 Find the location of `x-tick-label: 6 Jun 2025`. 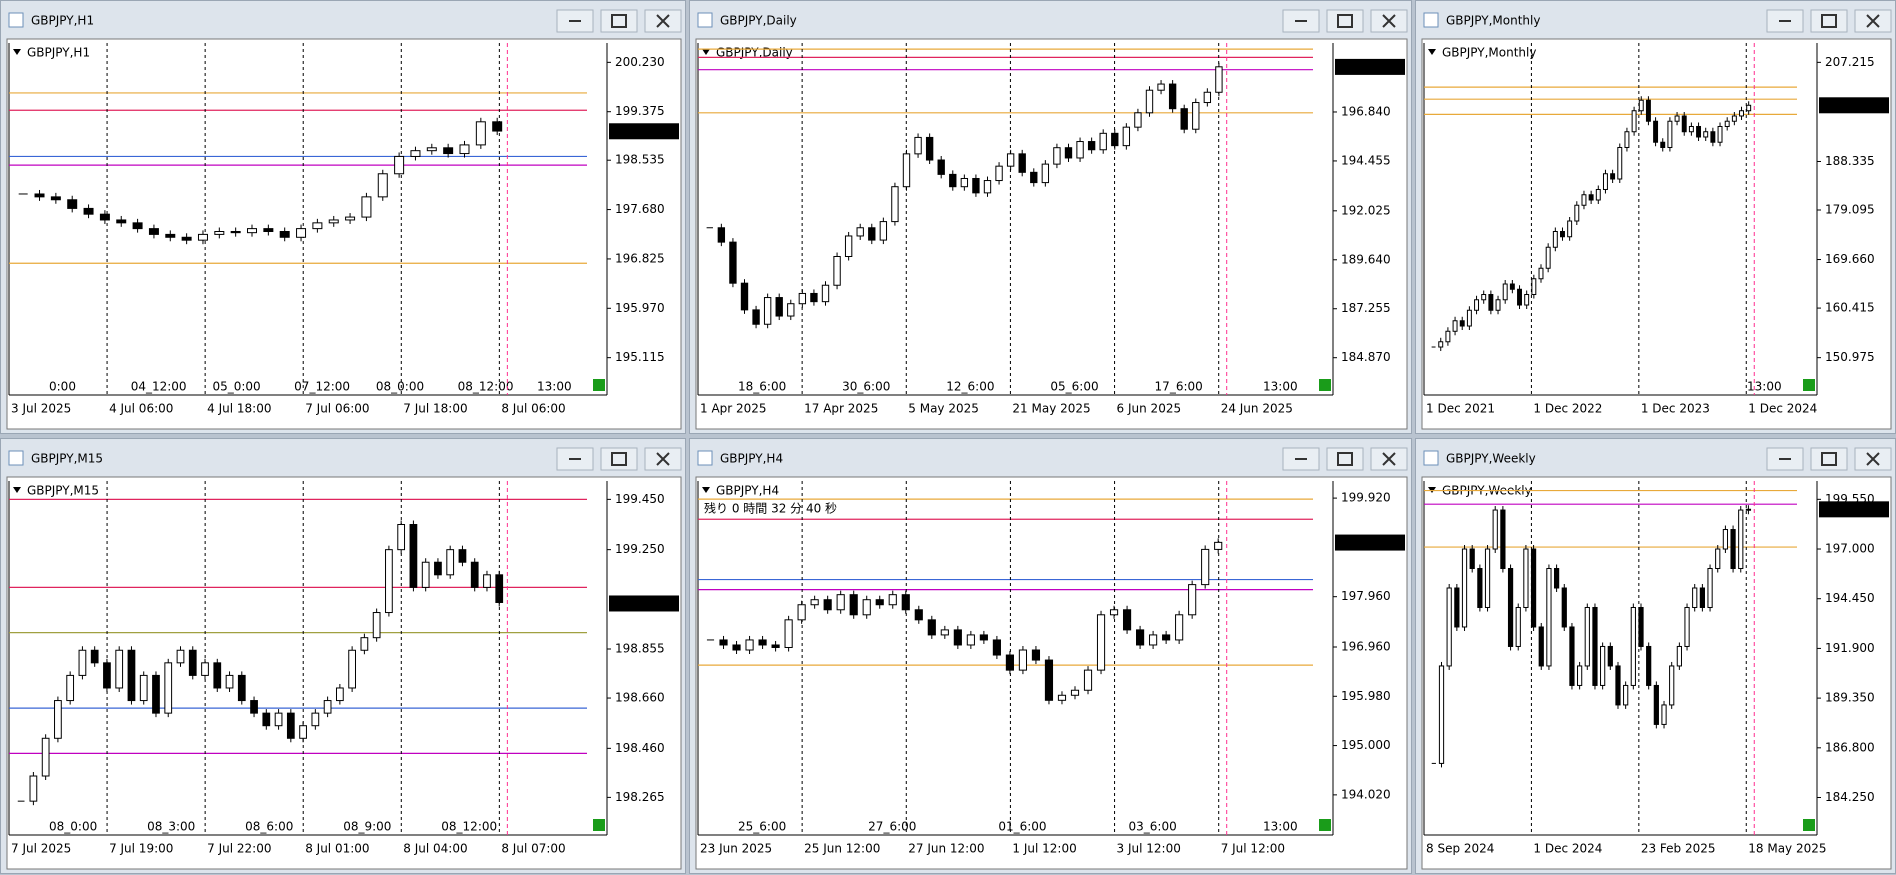

x-tick-label: 6 Jun 2025 is located at coordinates (1149, 409).